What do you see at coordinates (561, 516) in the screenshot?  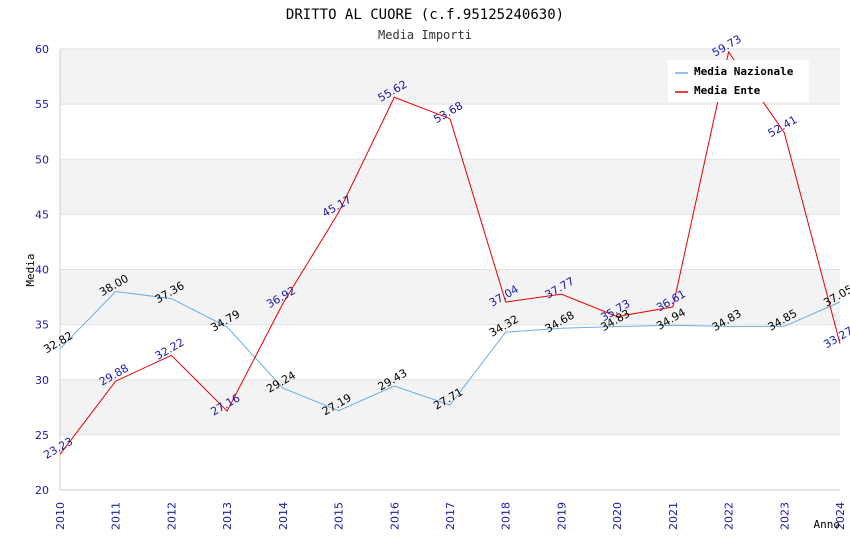 I see `x-tick-label: 2019` at bounding box center [561, 516].